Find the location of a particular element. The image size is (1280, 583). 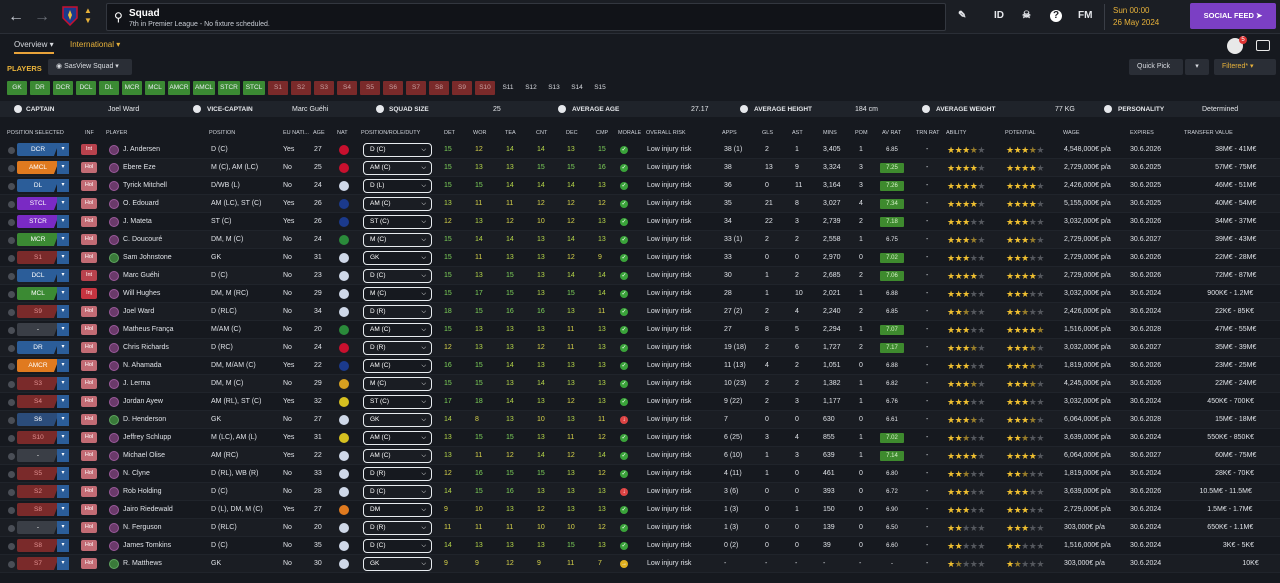

position-selected-pill: MCL is located at coordinates (38, 293).